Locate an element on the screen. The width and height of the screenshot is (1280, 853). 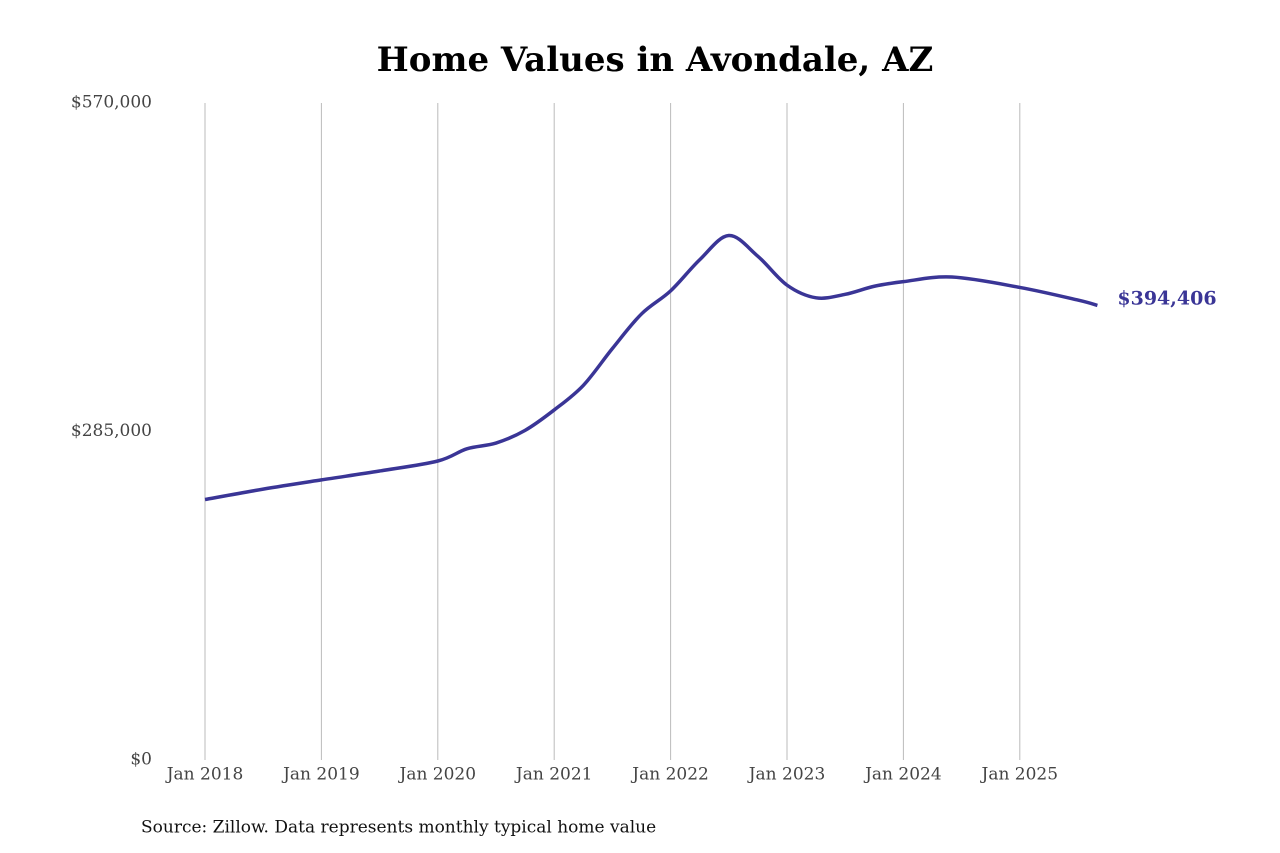
y-tick-label: $0 is located at coordinates (141, 760).